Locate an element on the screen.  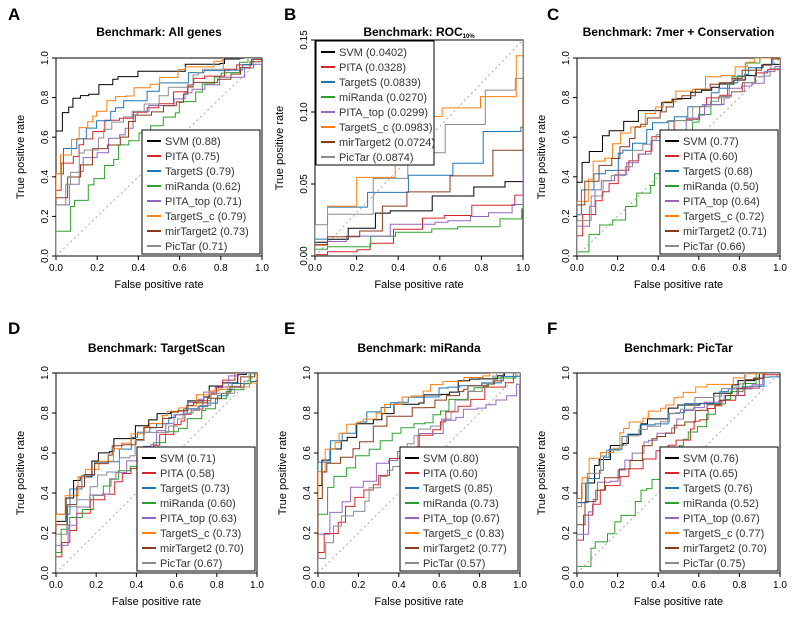
roc-curve-pita is located at coordinates (419, 148).